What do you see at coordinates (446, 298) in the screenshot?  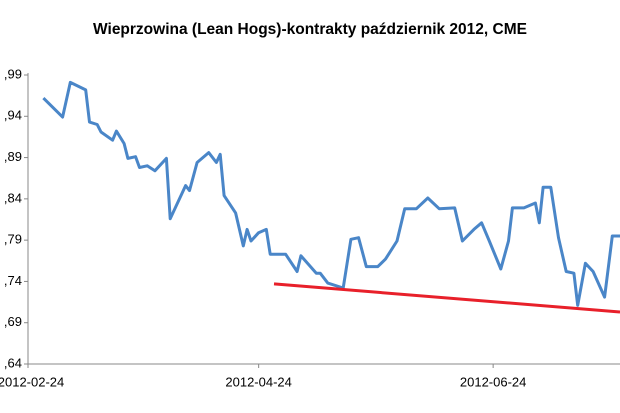 I see `trend-line` at bounding box center [446, 298].